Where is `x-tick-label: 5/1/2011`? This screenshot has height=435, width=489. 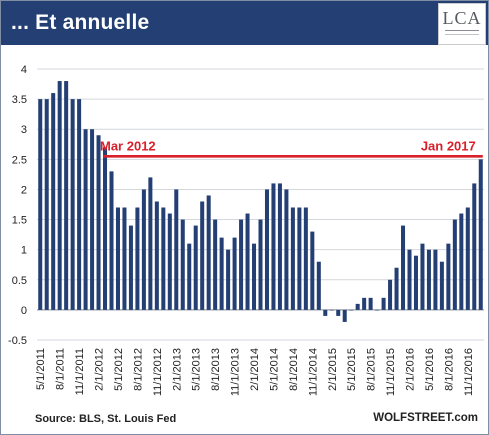 x-tick-label: 5/1/2011 is located at coordinates (41, 369).